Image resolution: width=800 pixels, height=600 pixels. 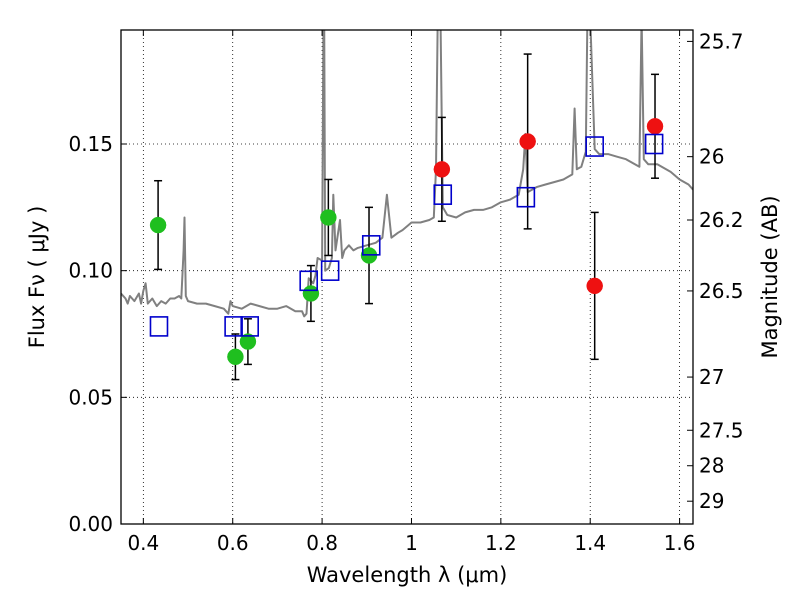 I want to click on y-right-tick-label: 27.5, so click(x=721, y=430).